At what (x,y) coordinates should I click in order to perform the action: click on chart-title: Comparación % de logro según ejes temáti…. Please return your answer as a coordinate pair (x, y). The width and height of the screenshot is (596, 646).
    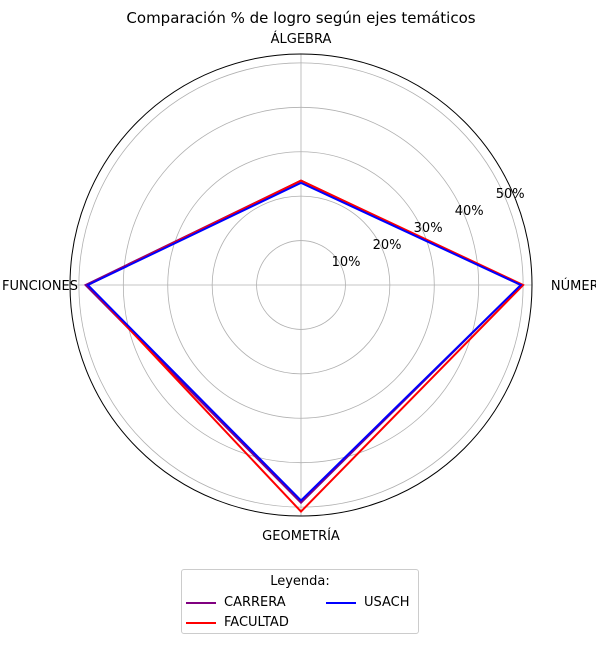
    Looking at the image, I should click on (300, 18).